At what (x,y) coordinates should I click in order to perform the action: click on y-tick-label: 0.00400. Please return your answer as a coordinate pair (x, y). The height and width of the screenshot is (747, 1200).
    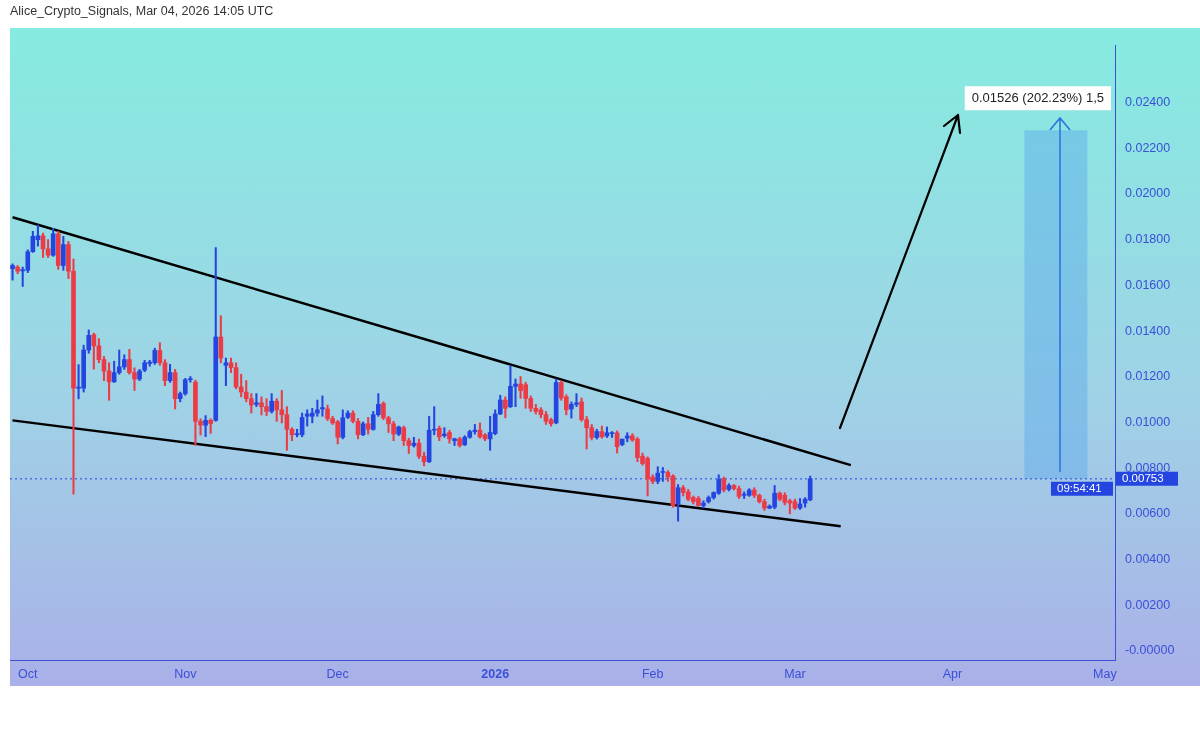
    Looking at the image, I should click on (1148, 558).